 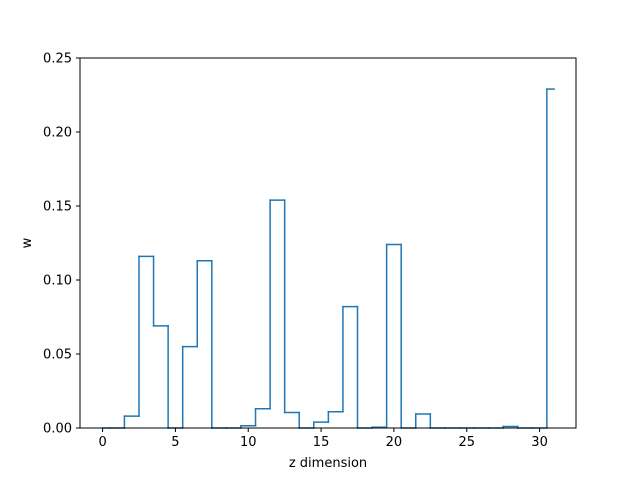 What do you see at coordinates (321, 442) in the screenshot?
I see `x-tick-label: 15` at bounding box center [321, 442].